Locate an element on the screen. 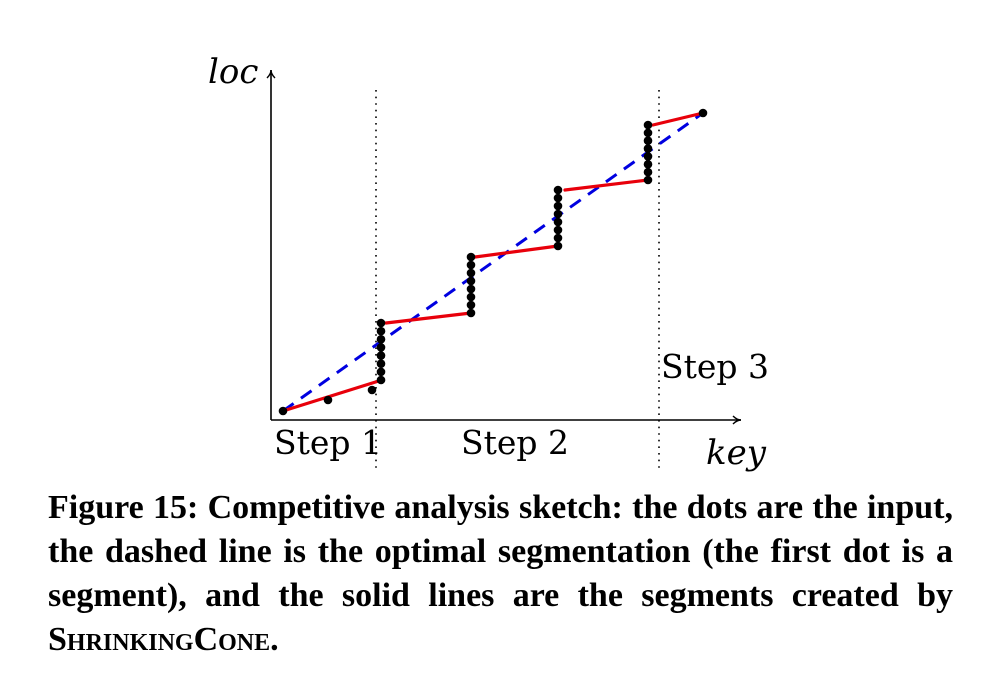 Image resolution: width=1008 pixels, height=693 pixels. caption-end: . is located at coordinates (274, 639).